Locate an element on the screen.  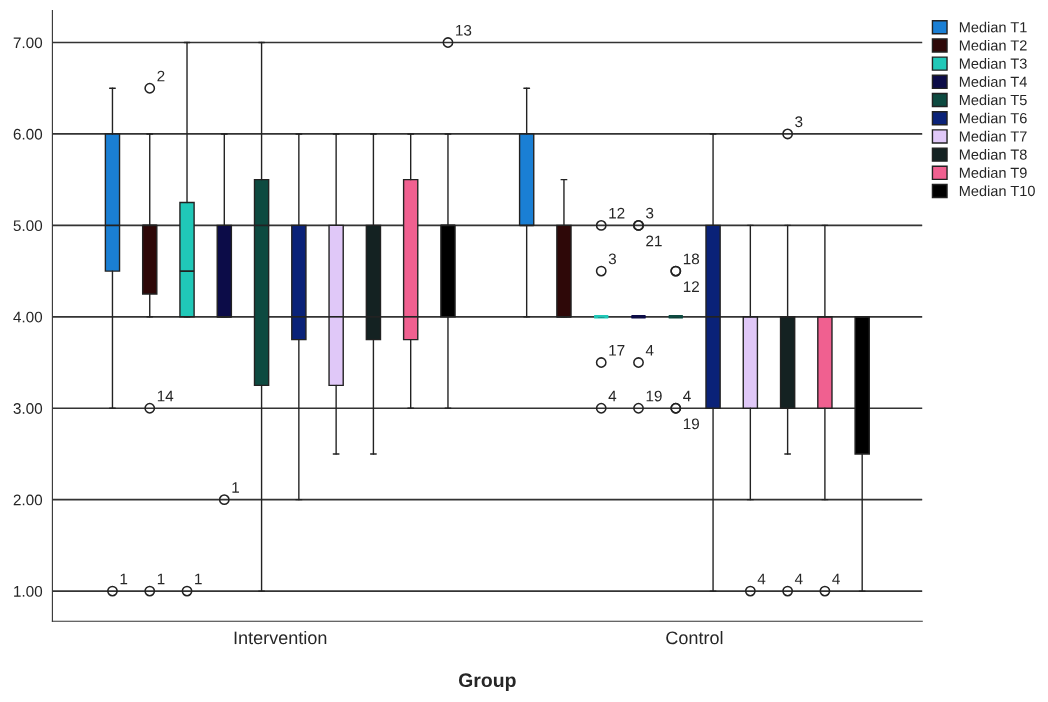
legend-label: Median T5 is located at coordinates (993, 100).